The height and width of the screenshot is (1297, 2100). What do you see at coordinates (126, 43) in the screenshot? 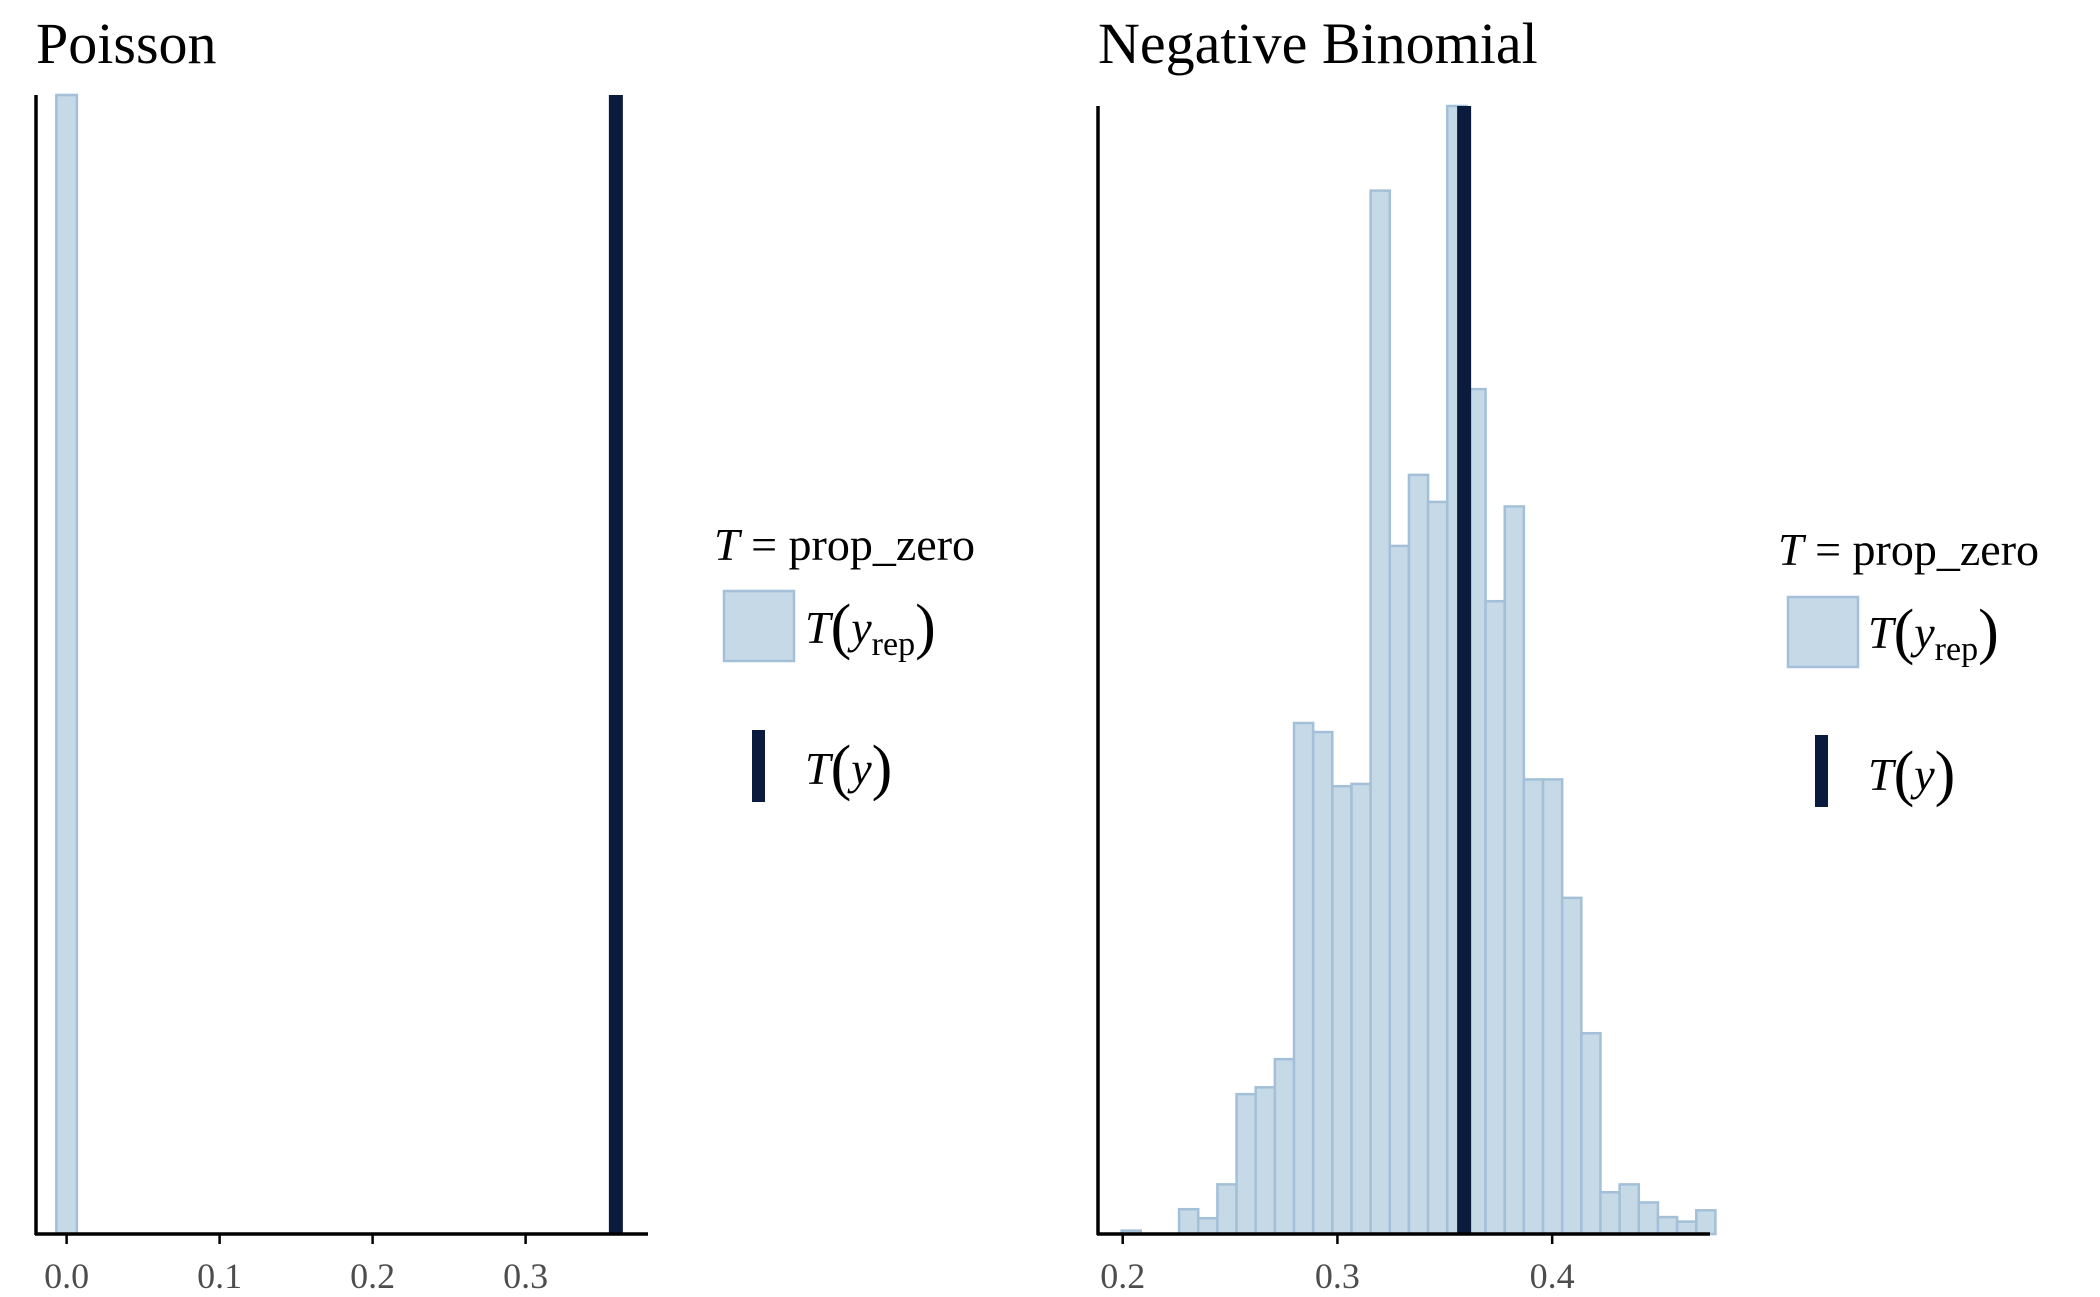
I see `panel-title: Poisson` at bounding box center [126, 43].